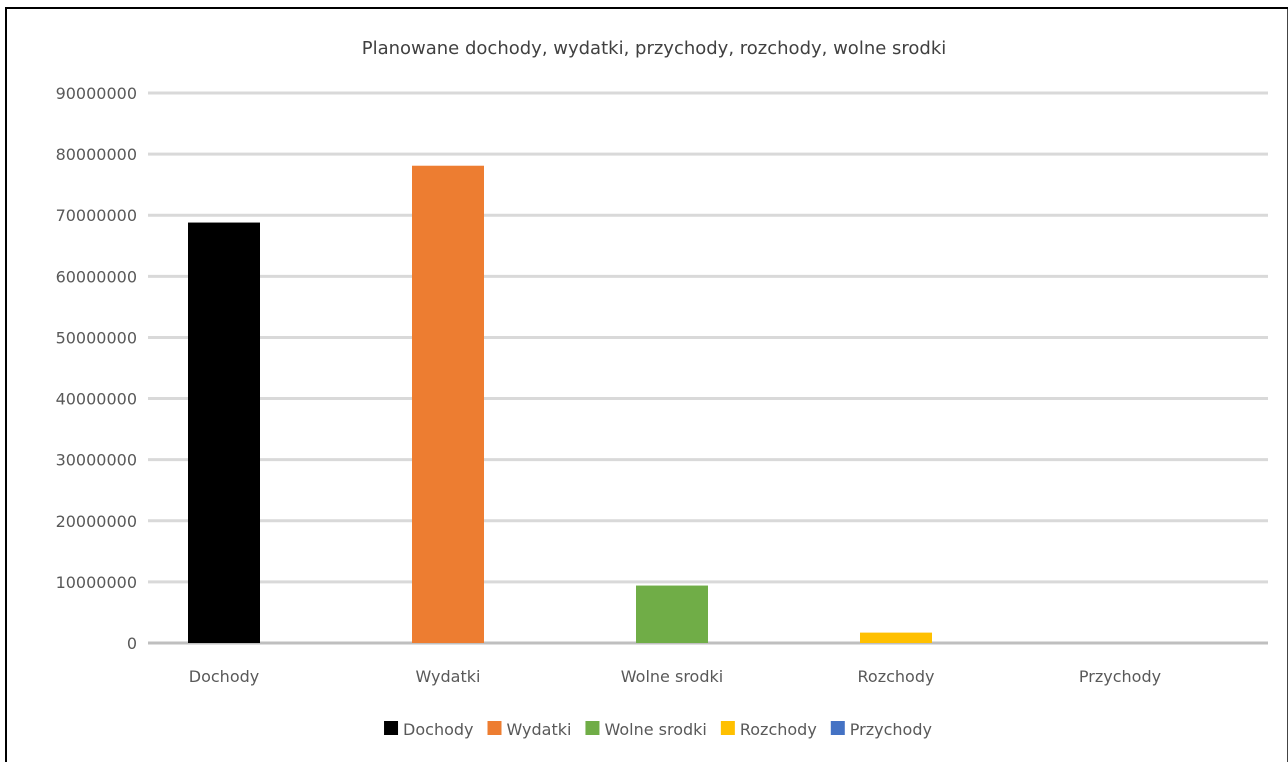 This screenshot has height=762, width=1288. Describe the element at coordinates (438, 729) in the screenshot. I see `legend-label: Dochody` at that location.